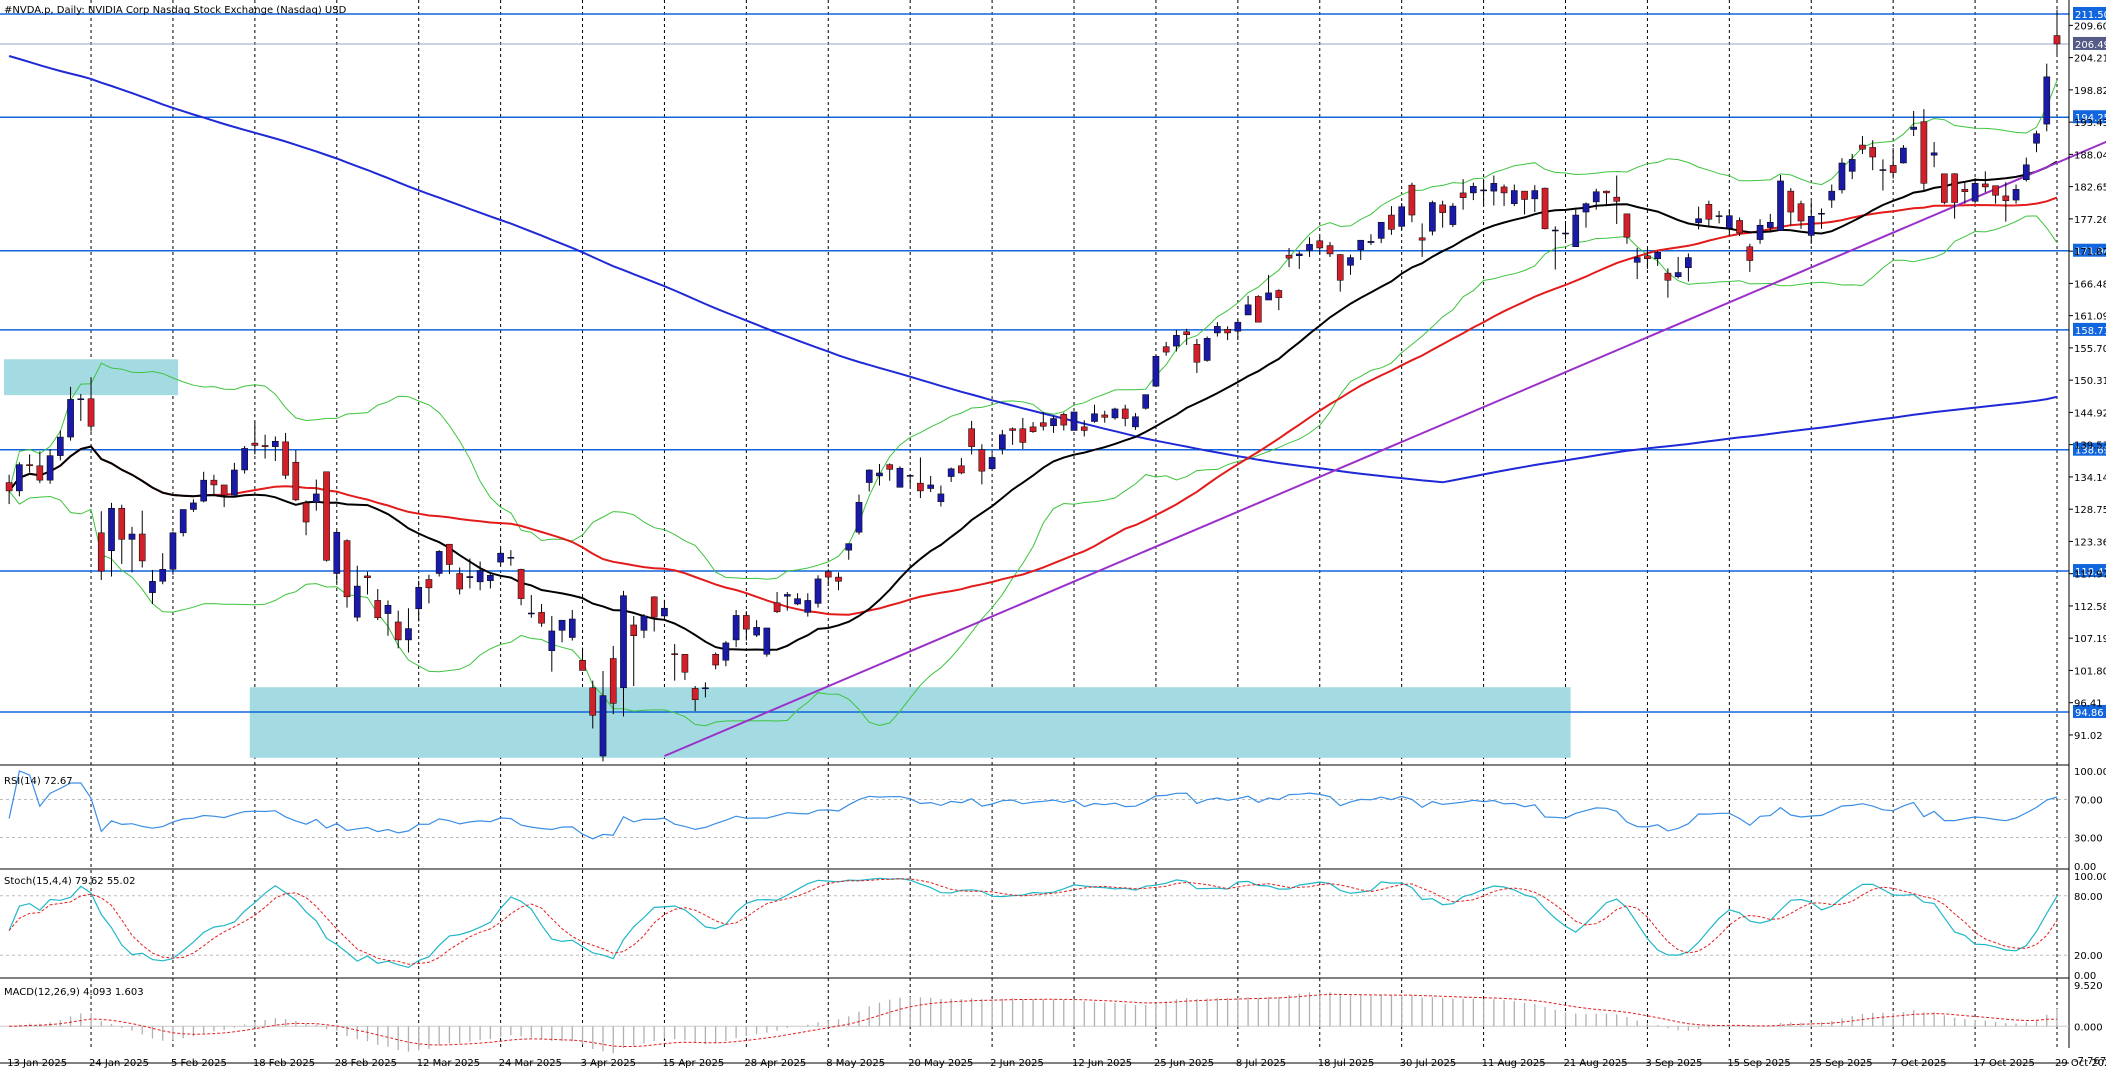 The height and width of the screenshot is (1073, 2106). Describe the element at coordinates (37, 1063) in the screenshot. I see `x-tick-label: 13 Jan 2025` at that location.